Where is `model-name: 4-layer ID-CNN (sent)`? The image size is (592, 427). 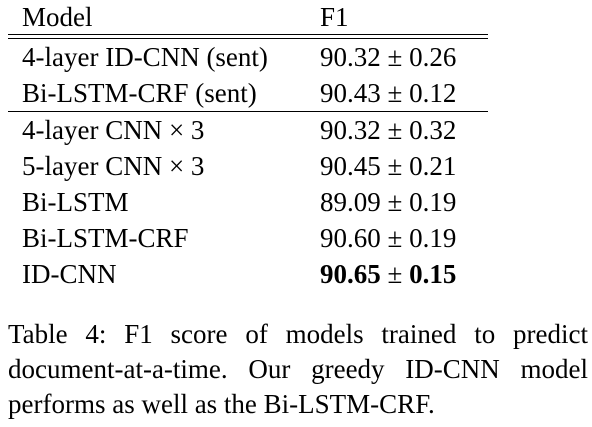
model-name: 4-layer ID-CNN (sent) is located at coordinates (145, 57).